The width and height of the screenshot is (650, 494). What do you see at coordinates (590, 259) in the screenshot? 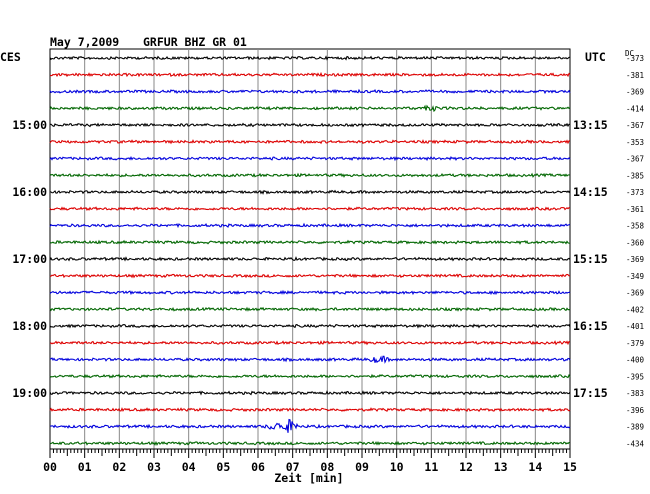
I see `right-hour-label: 15:15` at bounding box center [590, 259].